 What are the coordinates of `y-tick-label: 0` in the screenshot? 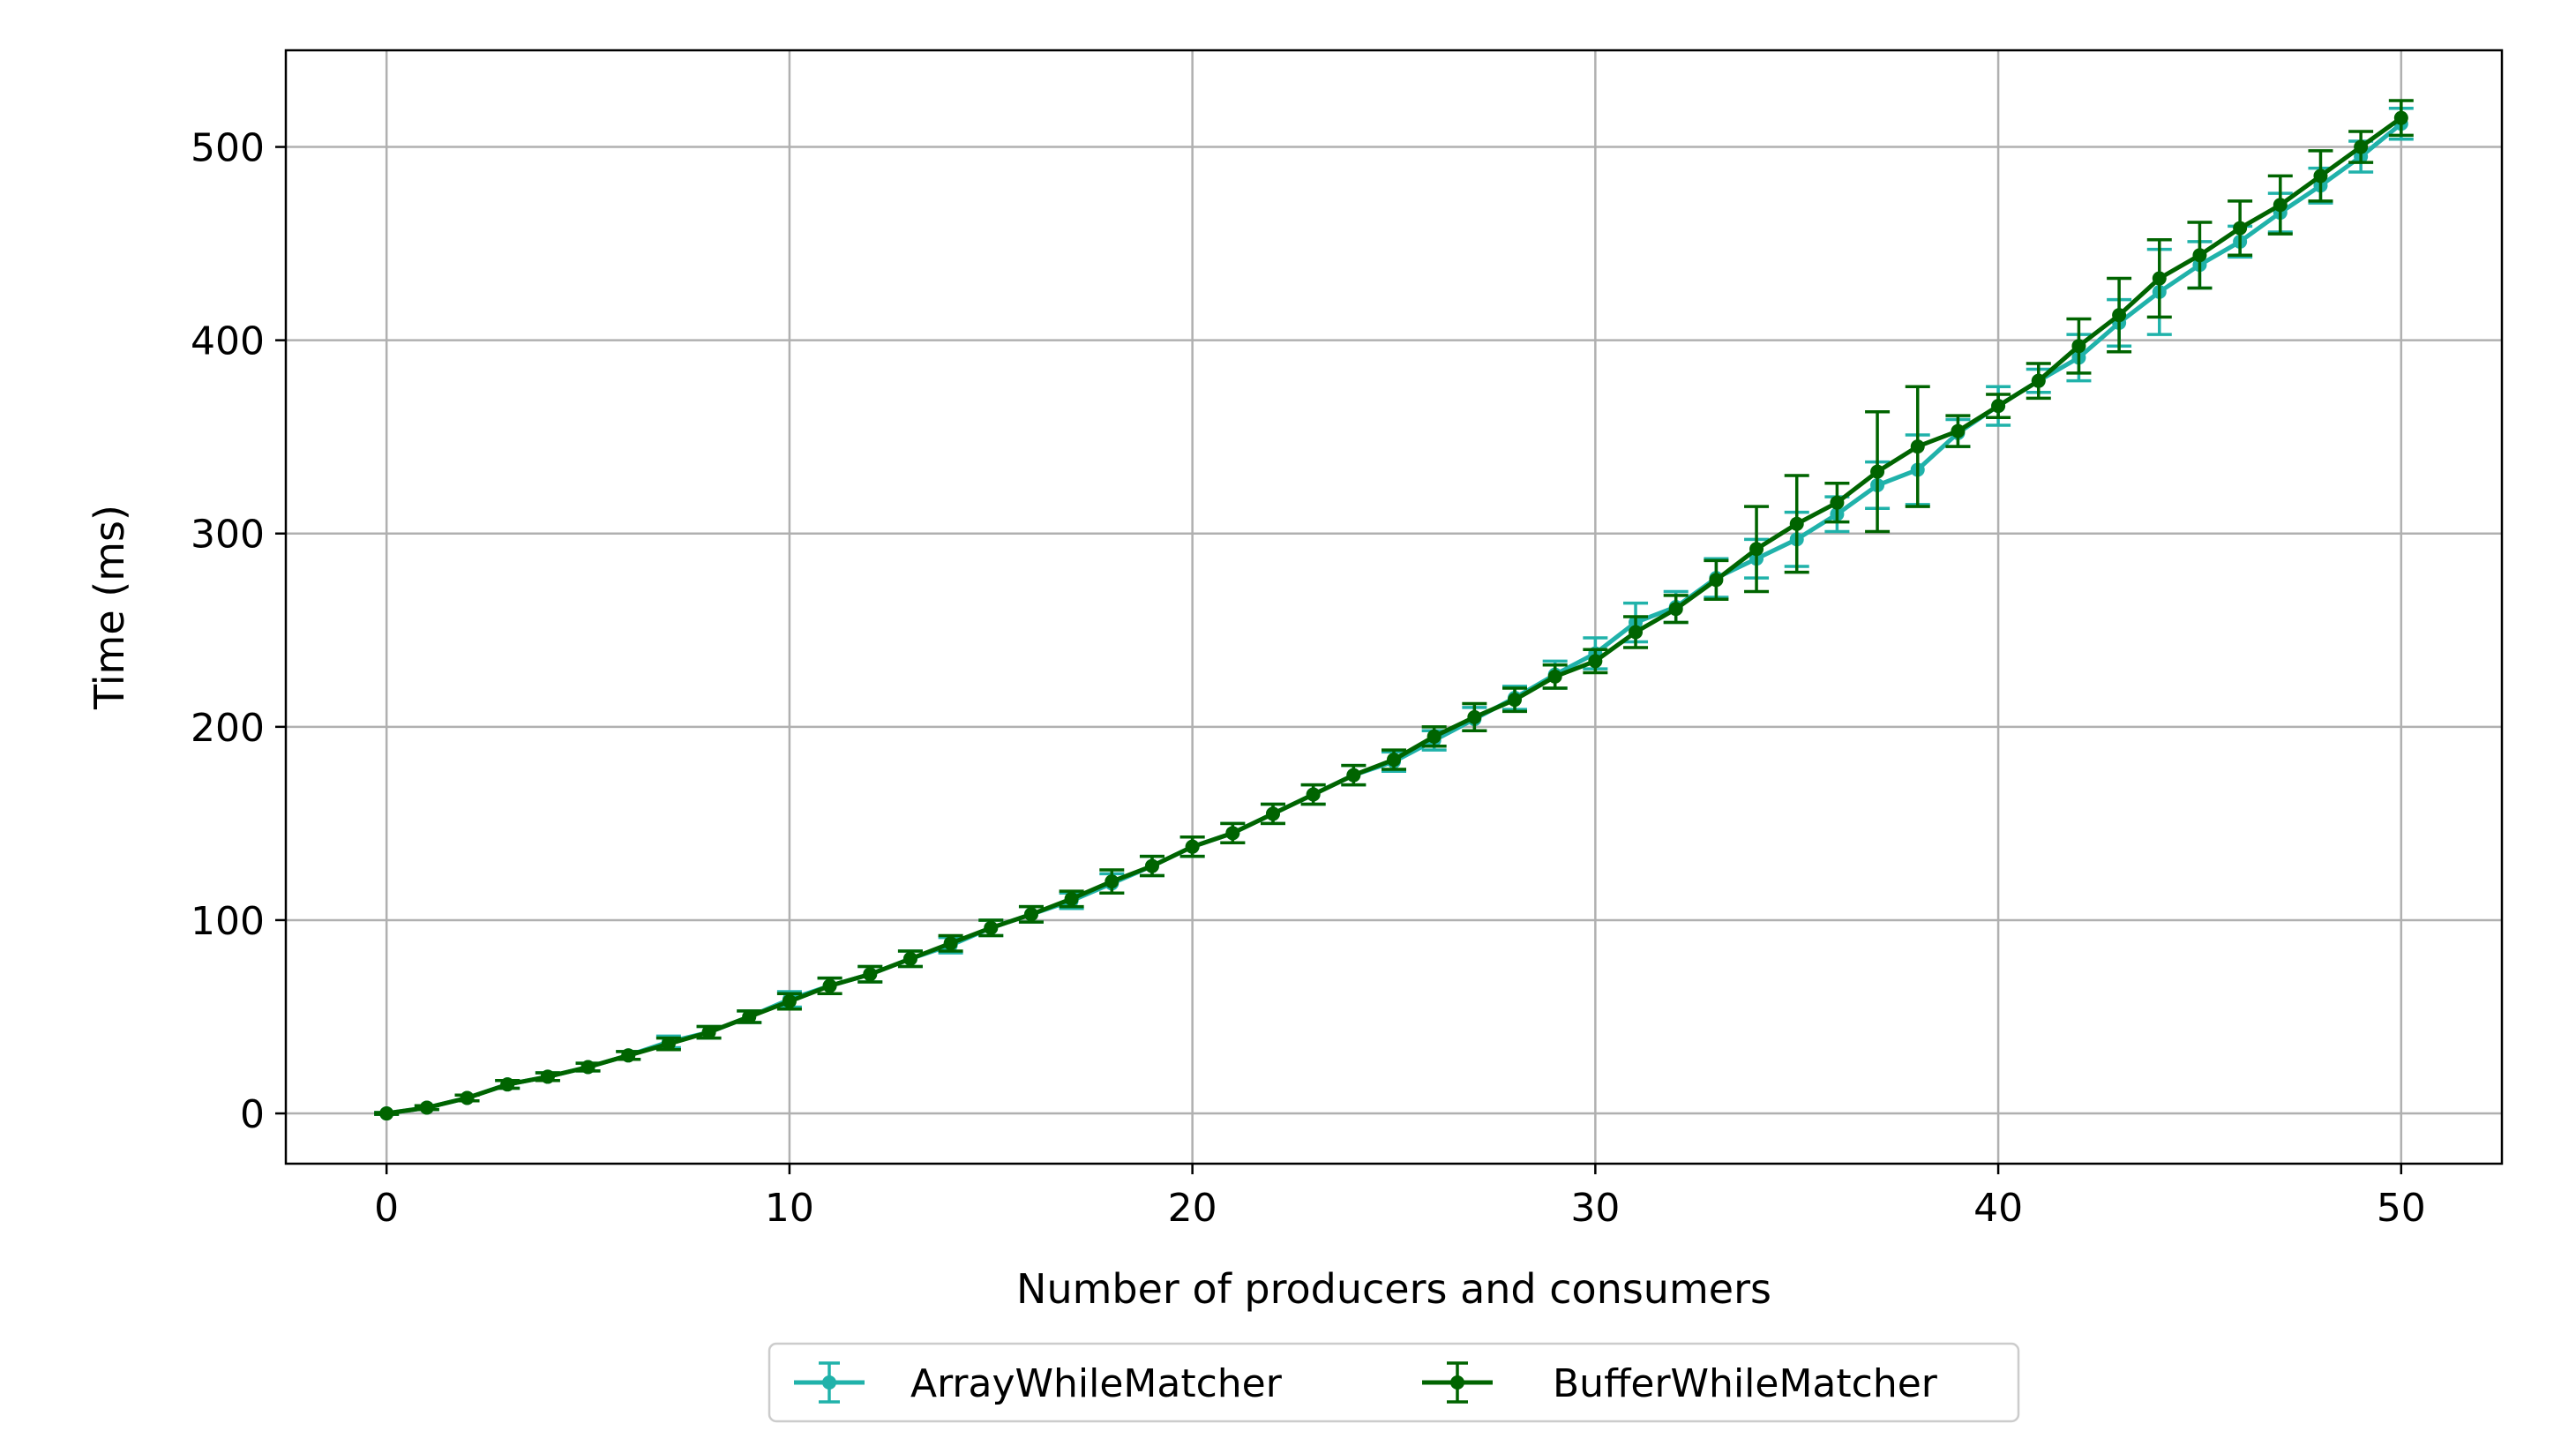 It's located at (253, 1114).